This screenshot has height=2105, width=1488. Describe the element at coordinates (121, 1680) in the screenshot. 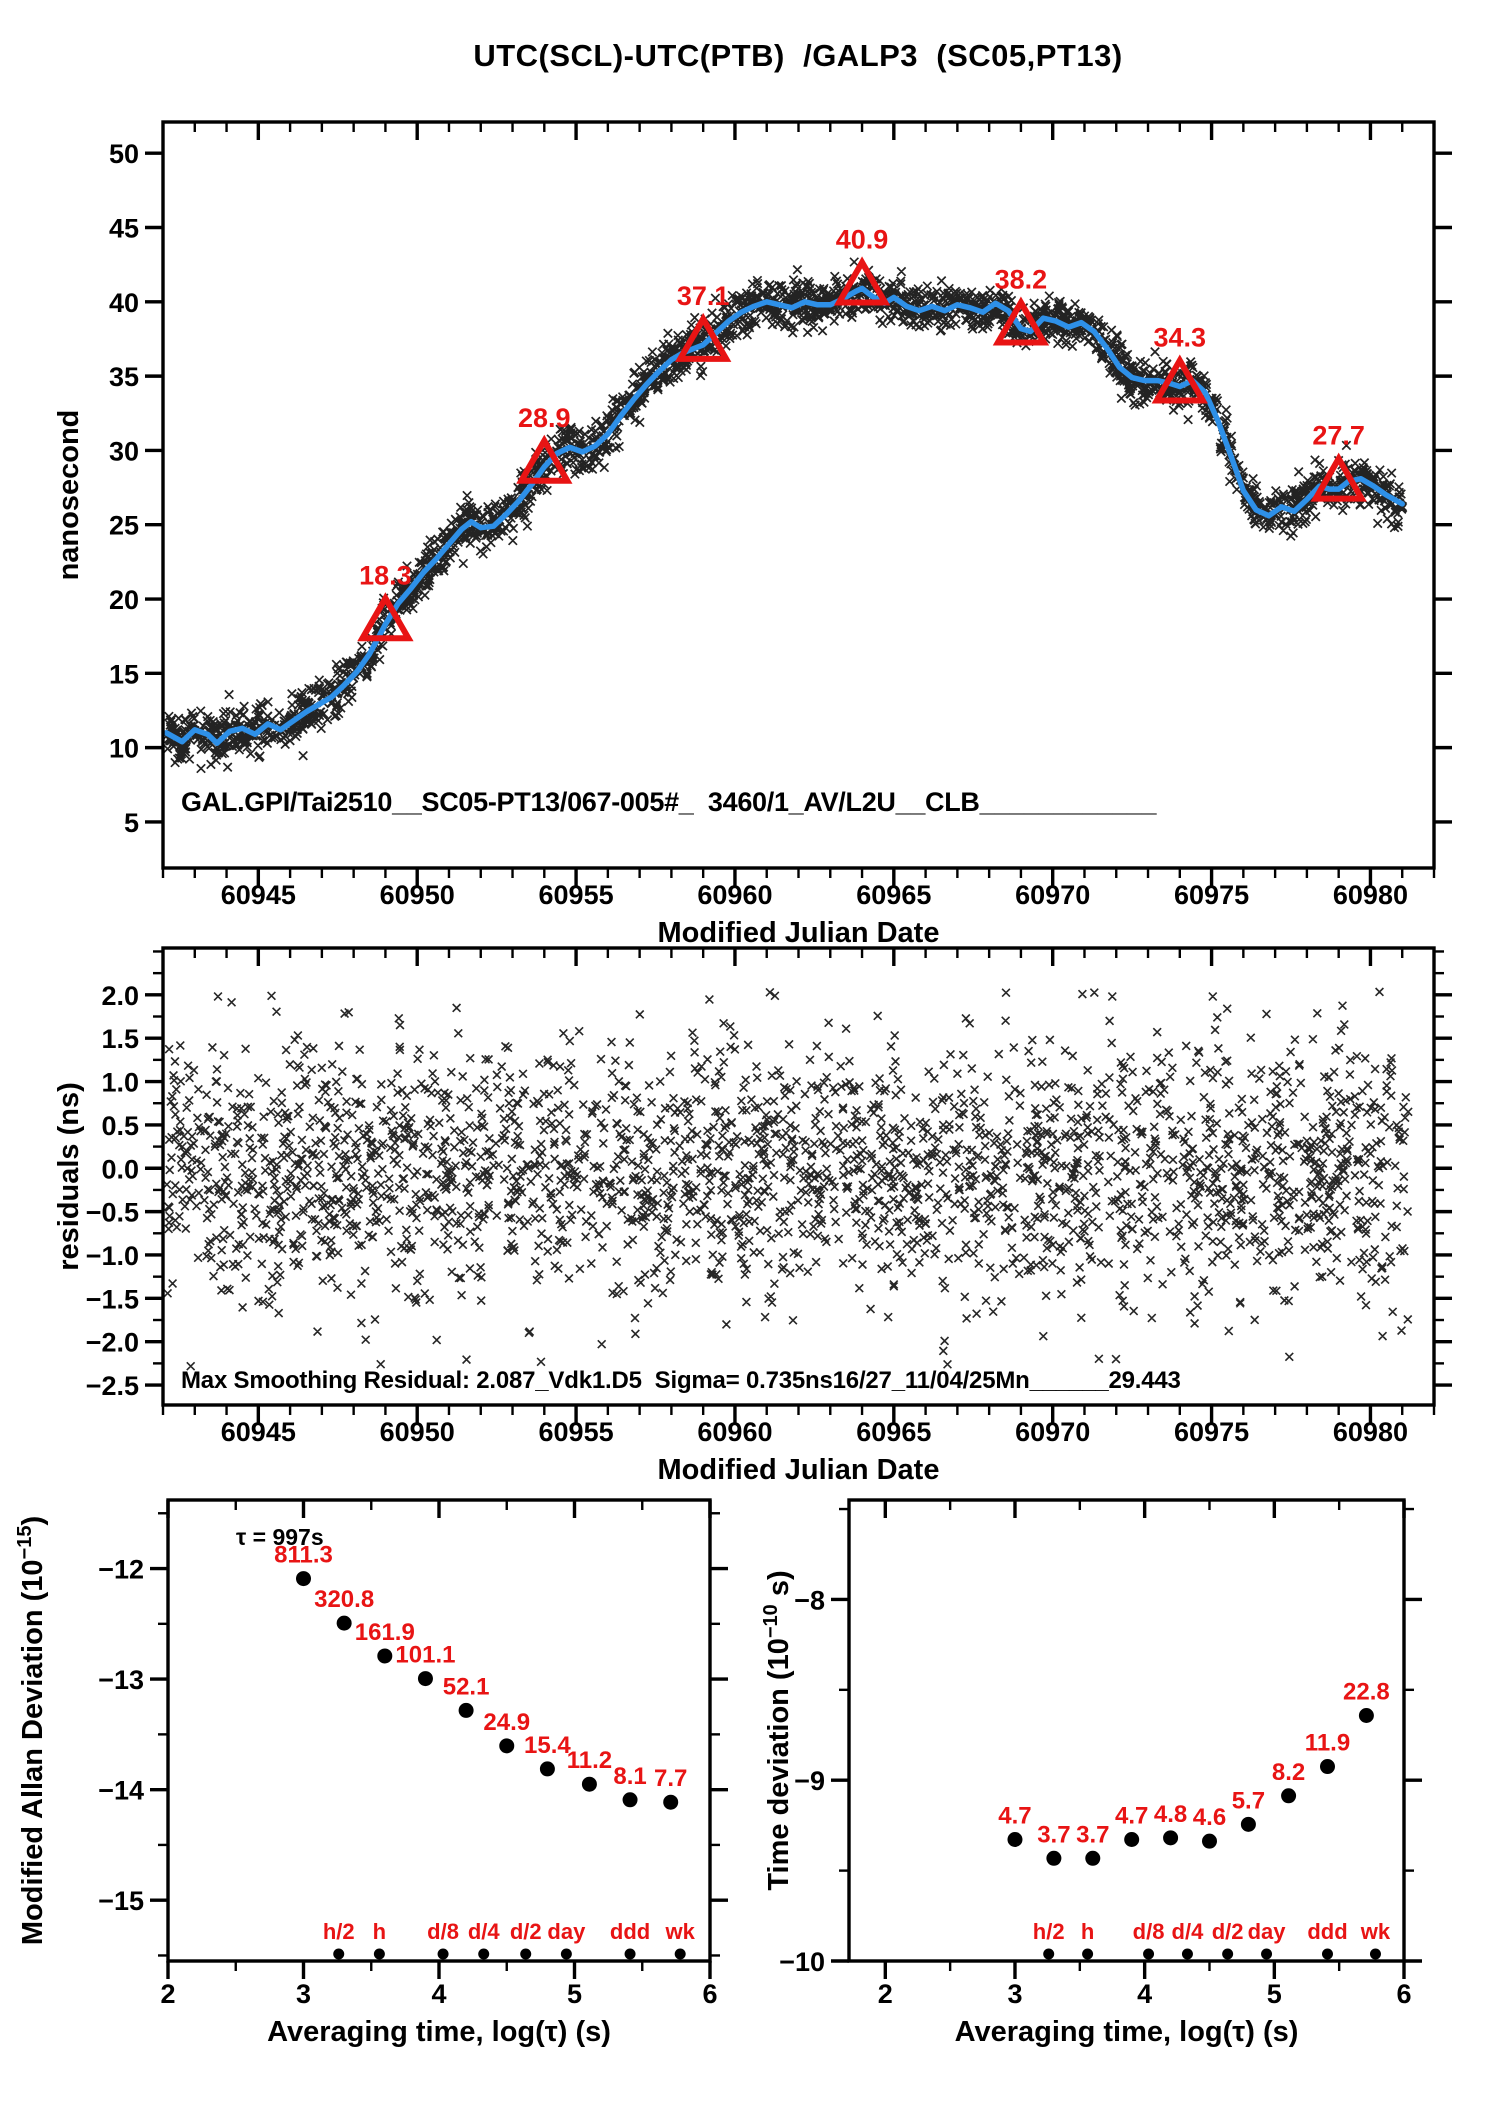

I see `y-tick-label: −13` at that location.